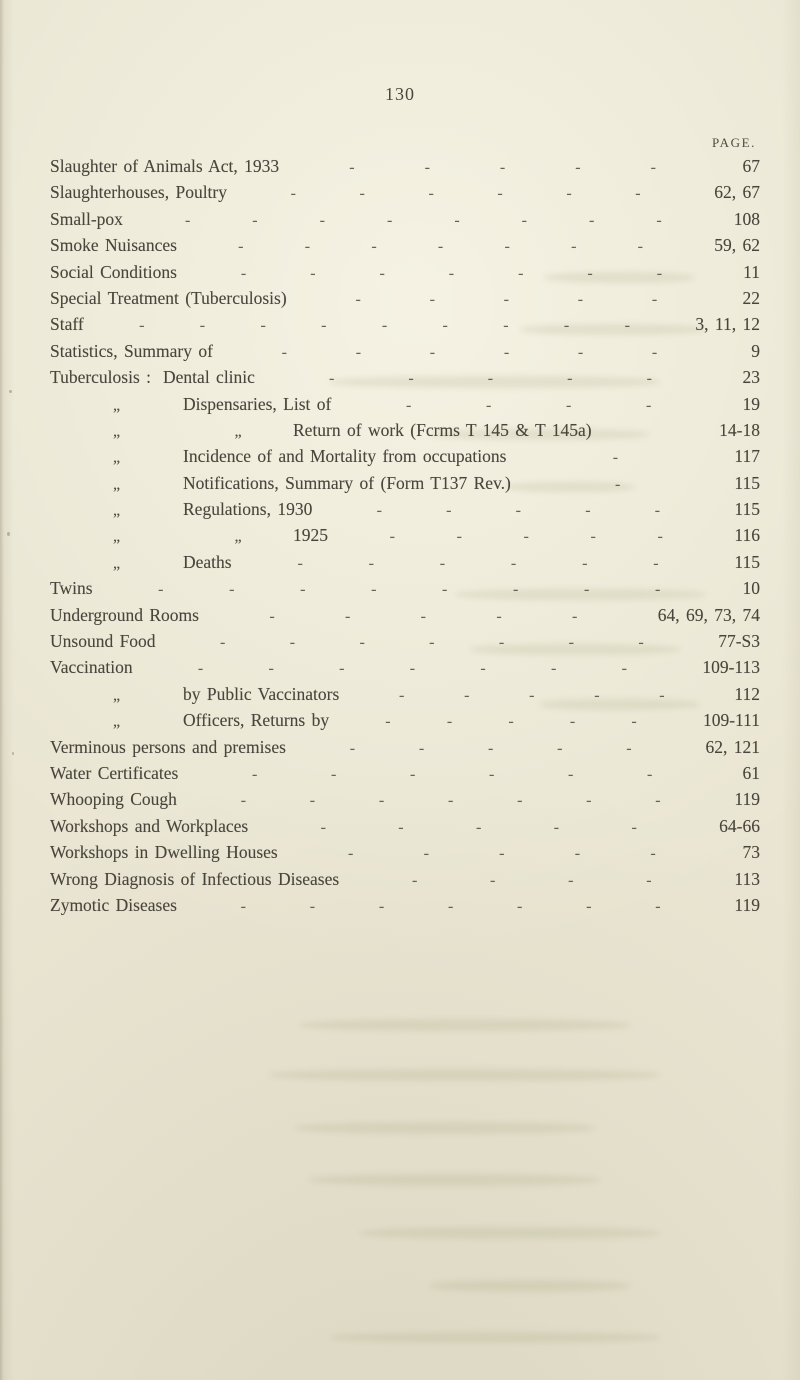  I want to click on page-number: 11, so click(751, 271).